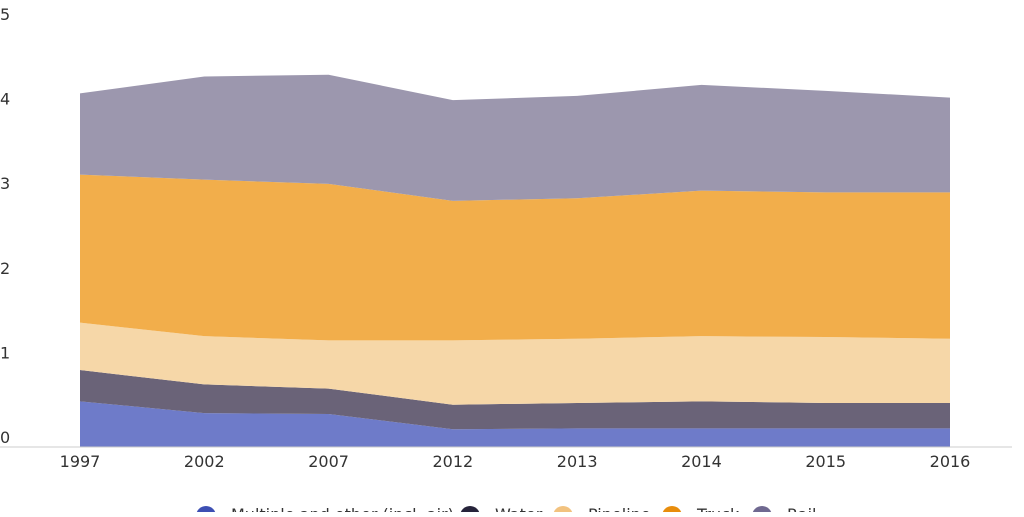  What do you see at coordinates (452, 461) in the screenshot?
I see `x-tick-label: 2012` at bounding box center [452, 461].